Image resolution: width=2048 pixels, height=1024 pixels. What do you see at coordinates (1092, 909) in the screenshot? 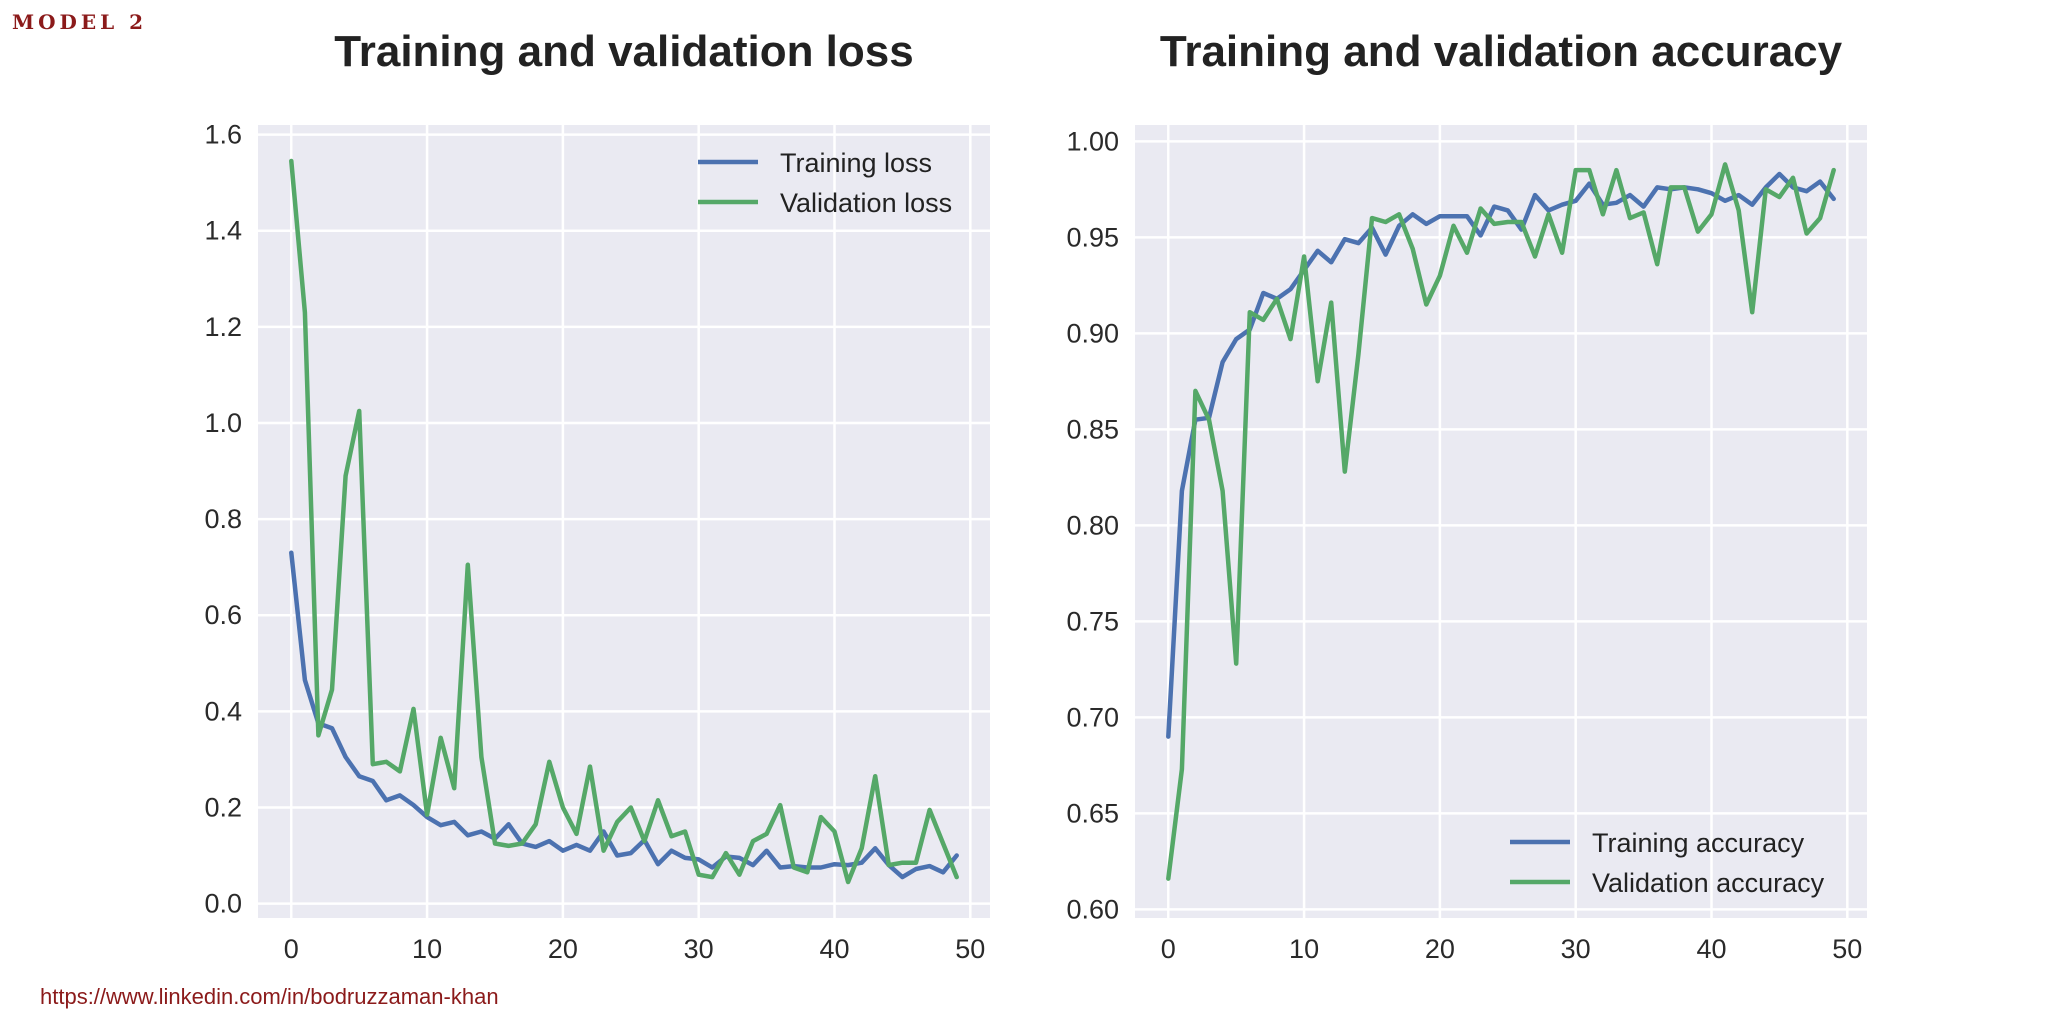
I see `y-tick-label: 0.60` at bounding box center [1092, 909].